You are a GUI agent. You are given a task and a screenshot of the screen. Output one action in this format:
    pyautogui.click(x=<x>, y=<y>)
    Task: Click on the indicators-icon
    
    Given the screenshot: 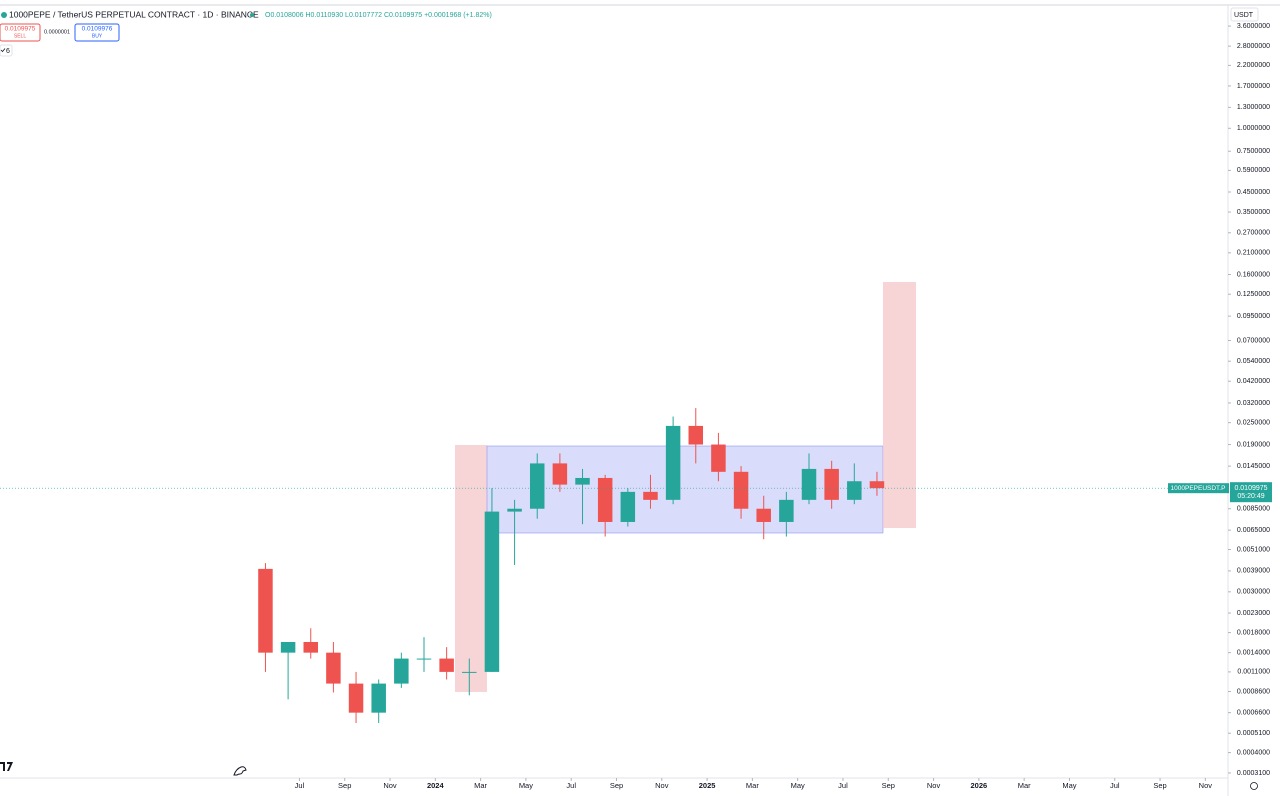 What is the action you would take?
    pyautogui.click(x=3, y=50)
    